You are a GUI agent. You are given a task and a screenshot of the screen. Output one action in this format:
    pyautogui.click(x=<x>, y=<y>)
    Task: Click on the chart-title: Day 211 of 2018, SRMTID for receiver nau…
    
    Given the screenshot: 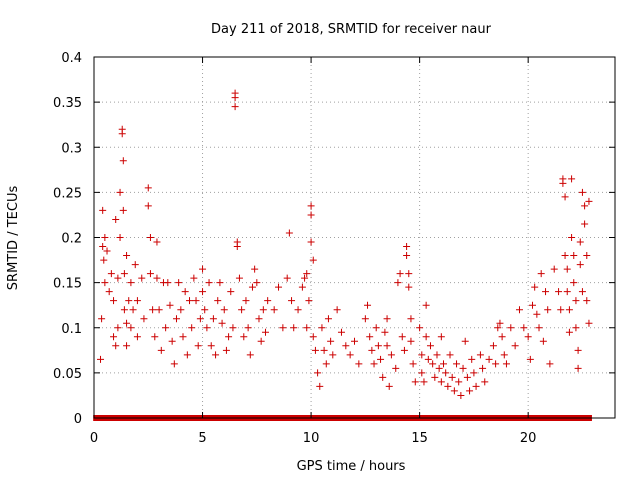 What is the action you would take?
    pyautogui.click(x=351, y=29)
    